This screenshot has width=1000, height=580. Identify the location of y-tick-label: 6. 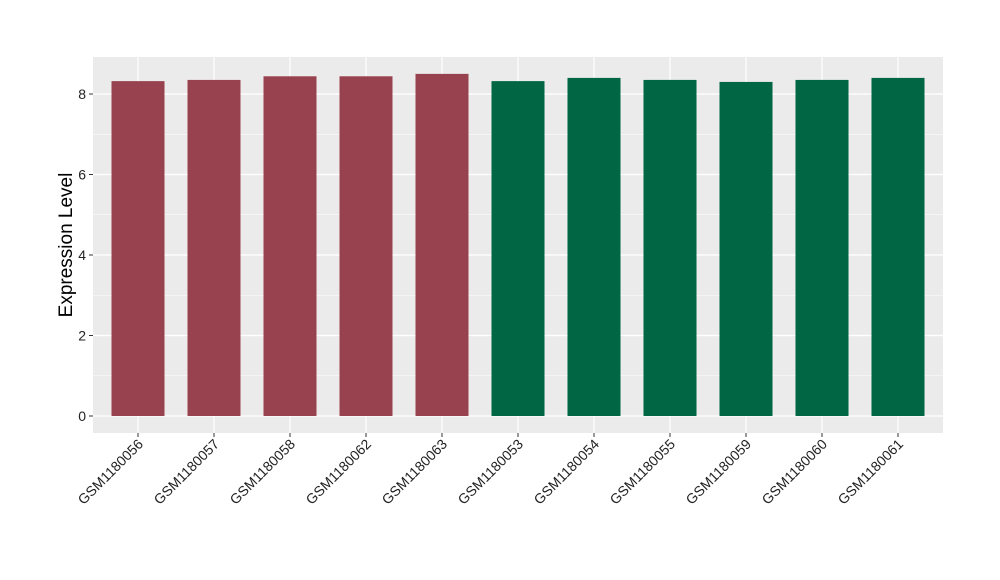
(82, 175).